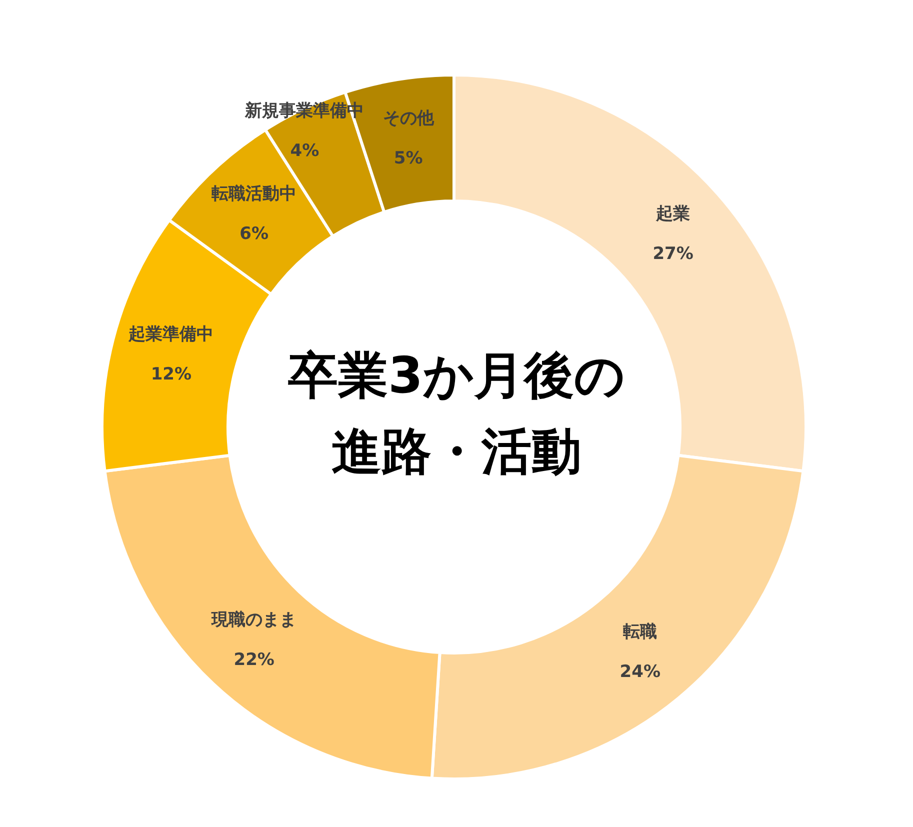 The image size is (913, 827). What do you see at coordinates (640, 672) in the screenshot?
I see `data-label: 24%` at bounding box center [640, 672].